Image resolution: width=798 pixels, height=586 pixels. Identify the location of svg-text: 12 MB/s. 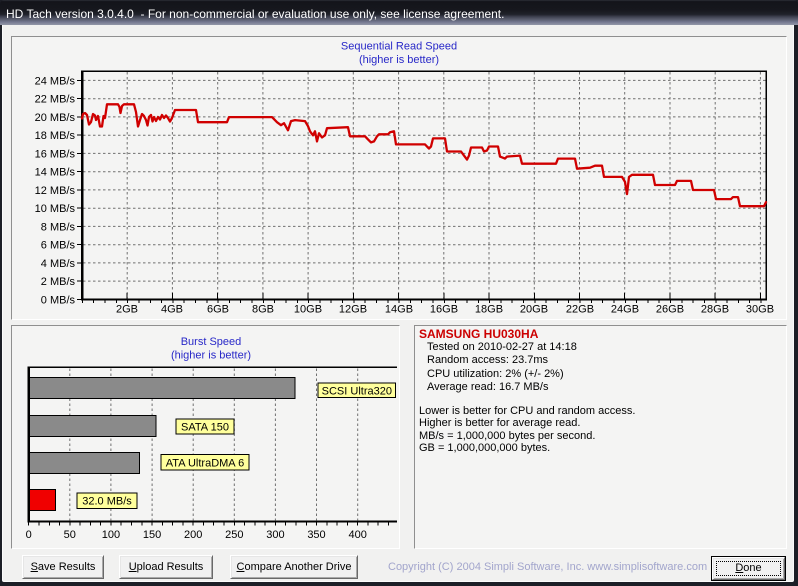
(55, 191).